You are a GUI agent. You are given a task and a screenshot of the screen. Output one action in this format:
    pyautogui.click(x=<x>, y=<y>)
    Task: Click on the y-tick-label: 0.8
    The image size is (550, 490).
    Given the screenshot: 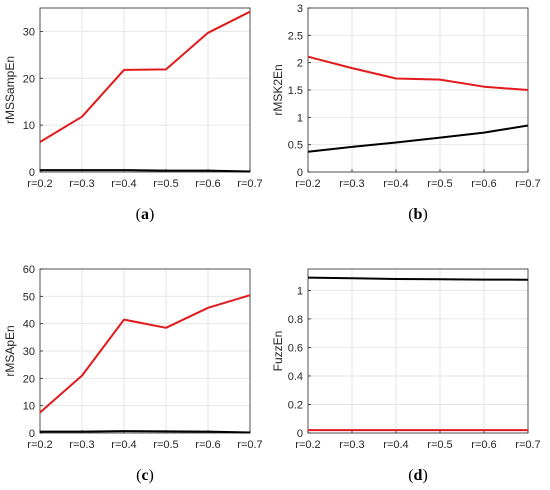 What is the action you would take?
    pyautogui.click(x=295, y=320)
    